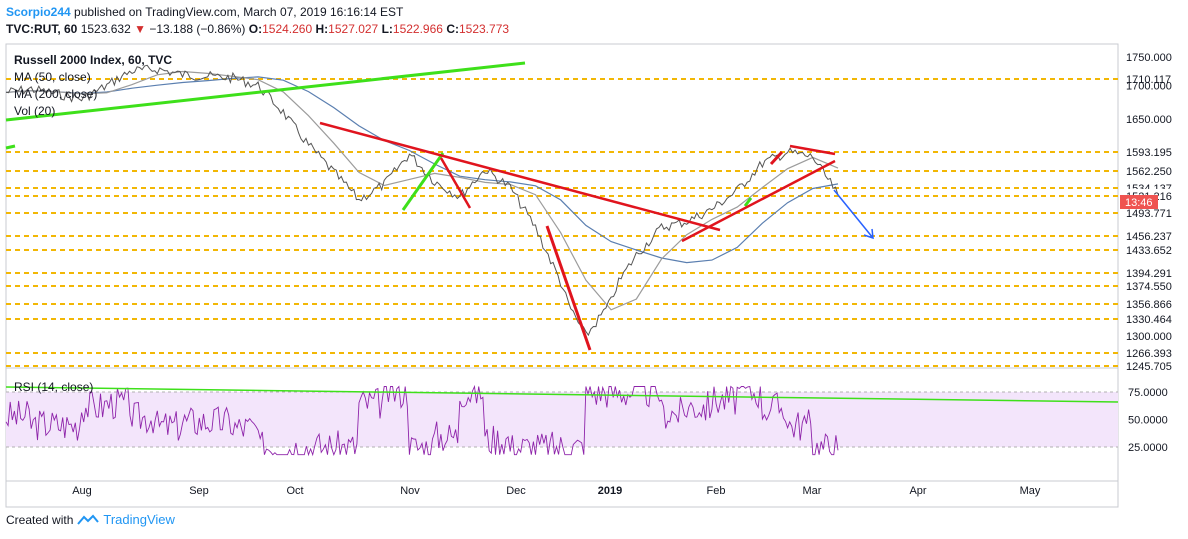  I want to click on price-level-label: 1562.250, so click(1149, 172).